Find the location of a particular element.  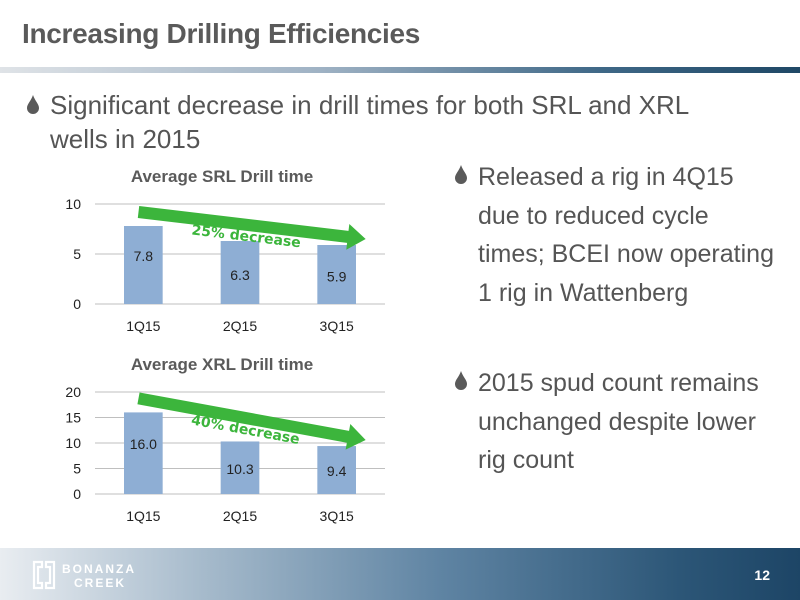

data-label: 16.0 is located at coordinates (143, 444).